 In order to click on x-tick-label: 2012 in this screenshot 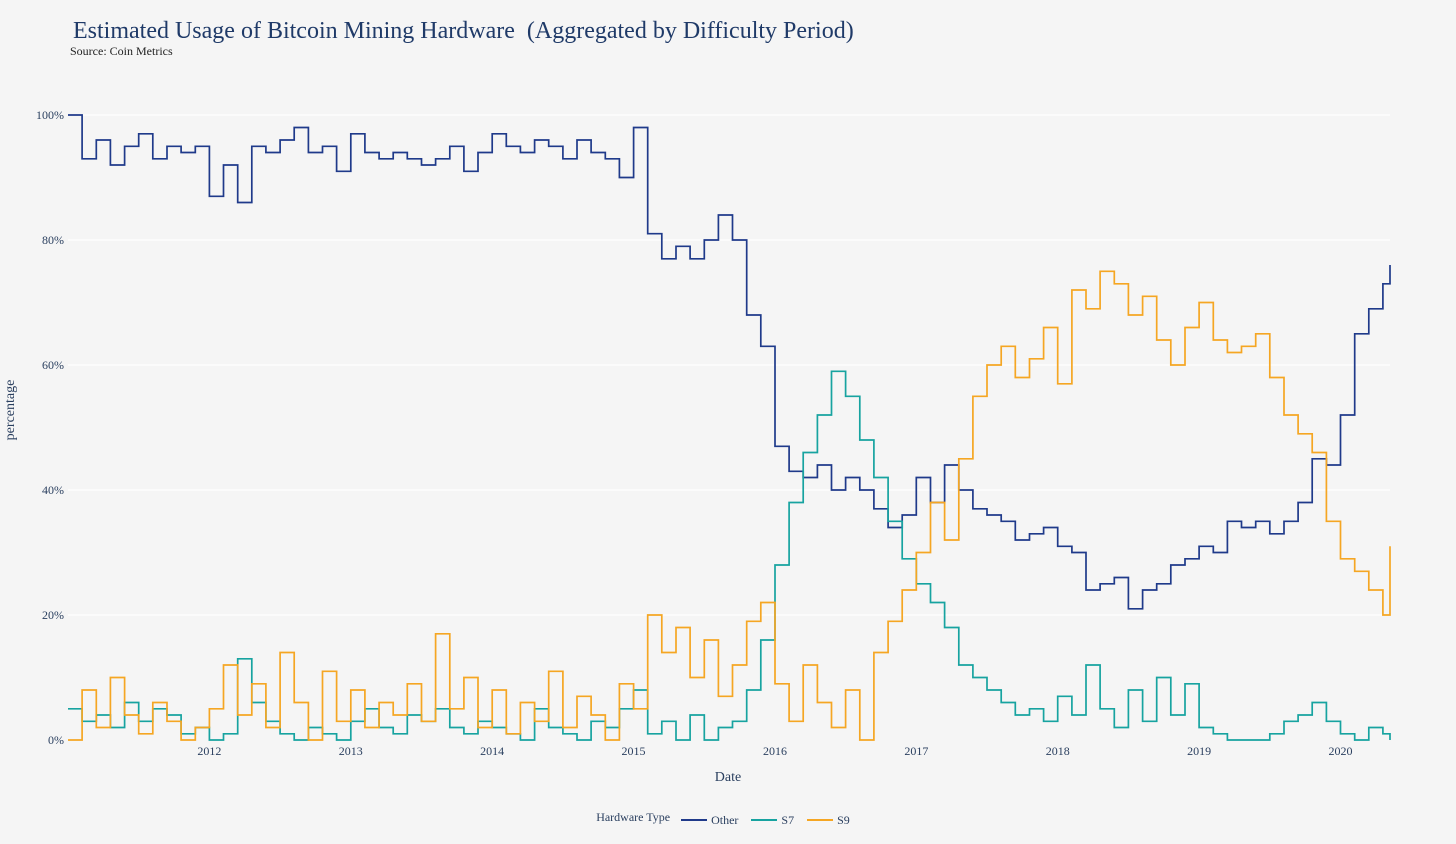, I will do `click(209, 751)`.